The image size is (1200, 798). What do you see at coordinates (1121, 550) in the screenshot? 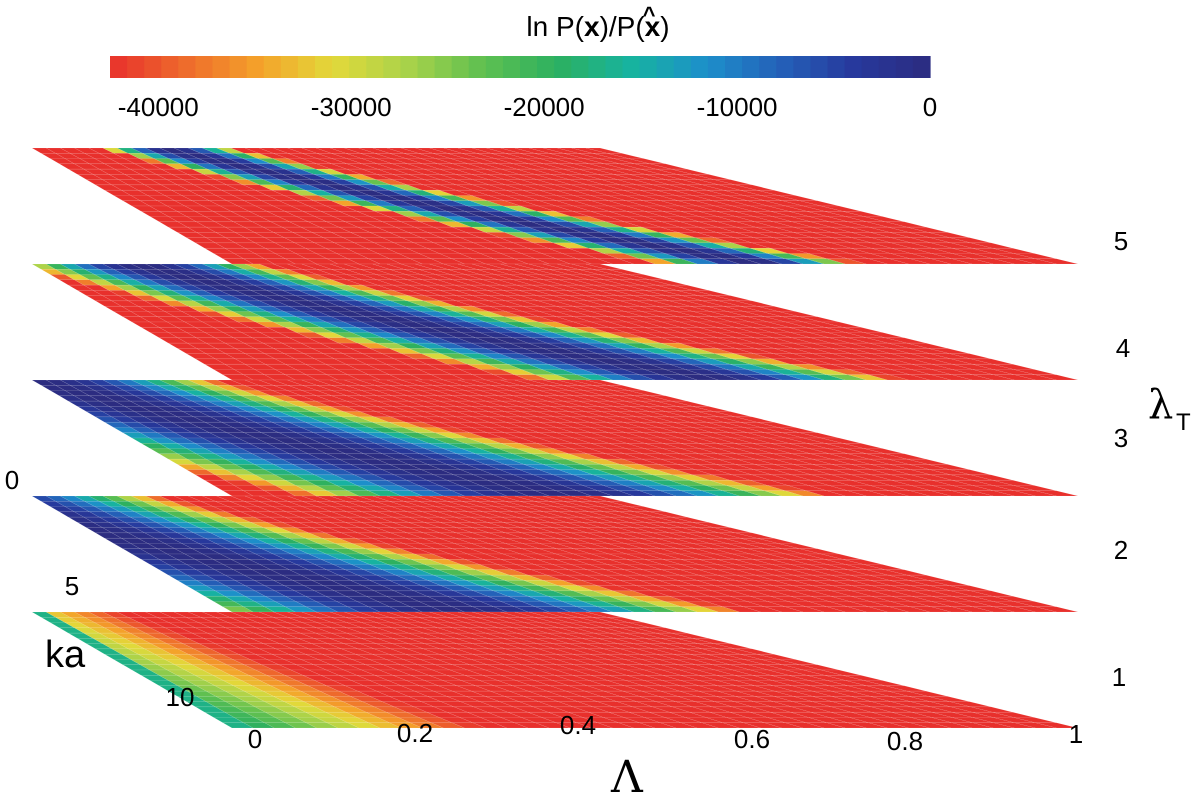
I see `lambda-t-tick-label: 2` at bounding box center [1121, 550].